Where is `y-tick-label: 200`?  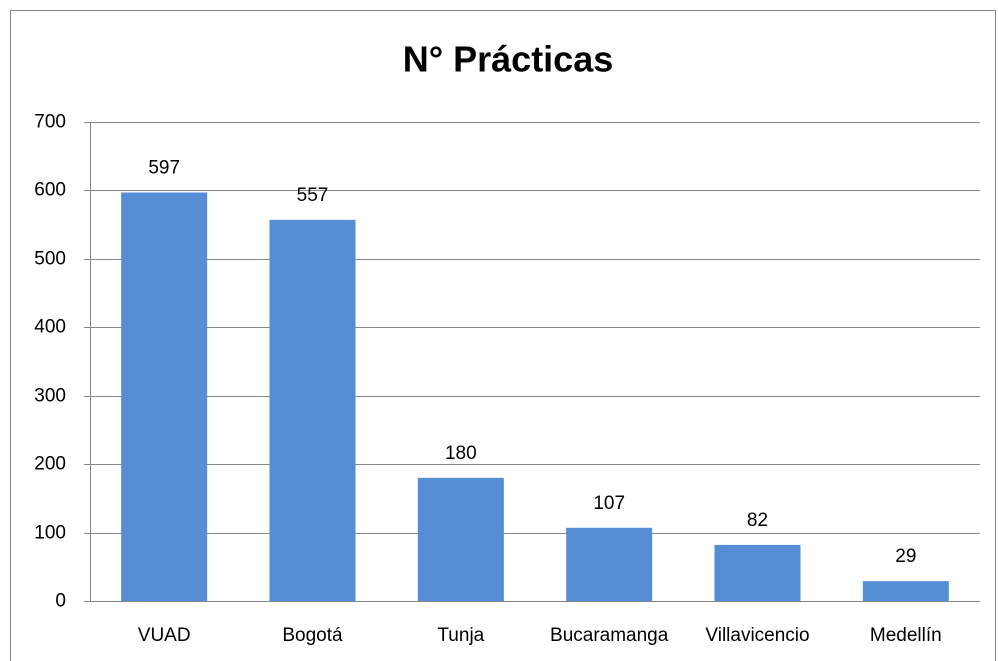
y-tick-label: 200 is located at coordinates (50, 464).